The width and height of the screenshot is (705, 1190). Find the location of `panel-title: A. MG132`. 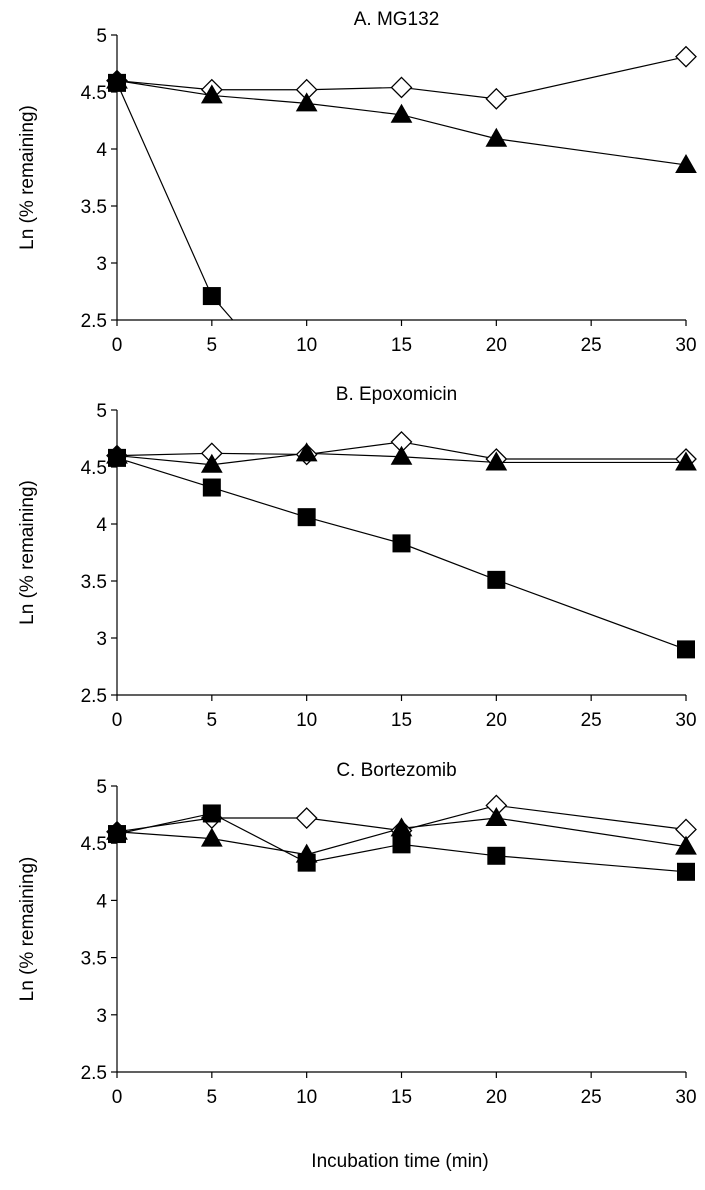

panel-title: A. MG132 is located at coordinates (397, 19).